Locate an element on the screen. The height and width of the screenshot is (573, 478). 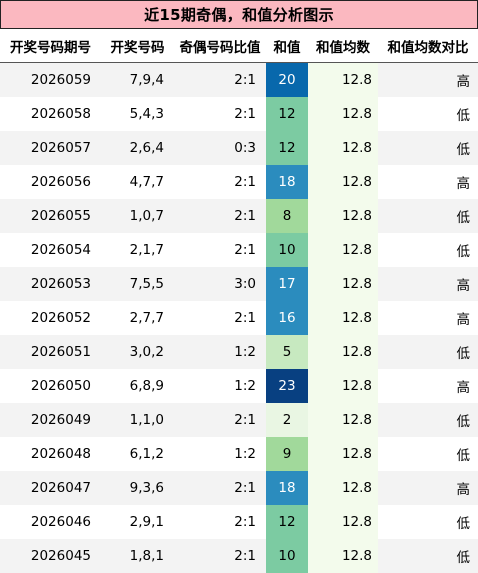
sum-cell: 20 is located at coordinates (287, 79).